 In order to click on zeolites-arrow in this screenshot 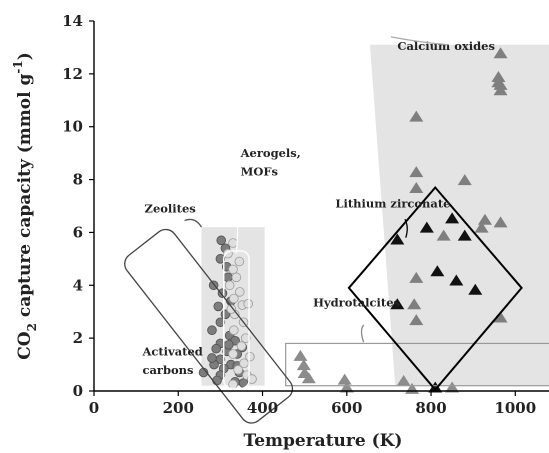, I will do `click(193, 223)`.